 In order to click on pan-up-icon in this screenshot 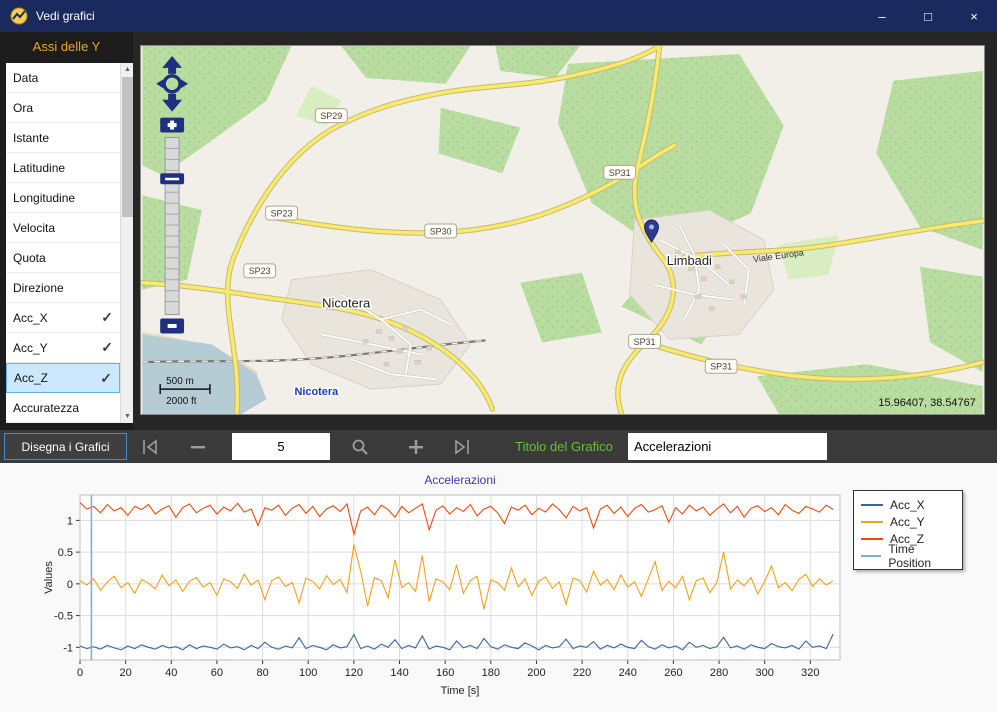, I will do `click(172, 64)`.